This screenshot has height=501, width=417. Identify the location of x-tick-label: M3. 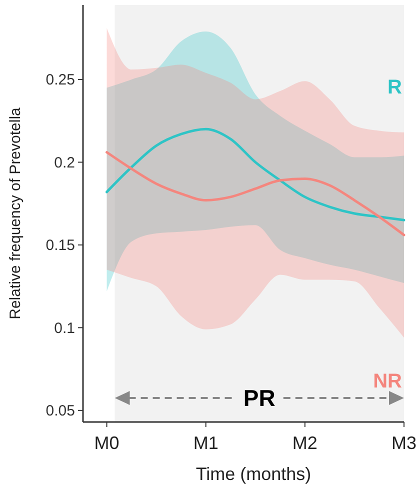
(404, 443).